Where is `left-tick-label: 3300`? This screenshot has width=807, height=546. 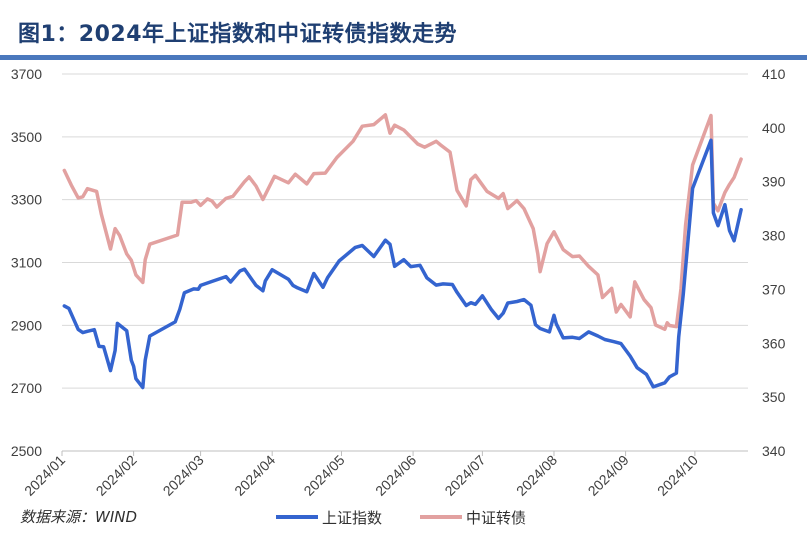
left-tick-label: 3300 is located at coordinates (26, 200).